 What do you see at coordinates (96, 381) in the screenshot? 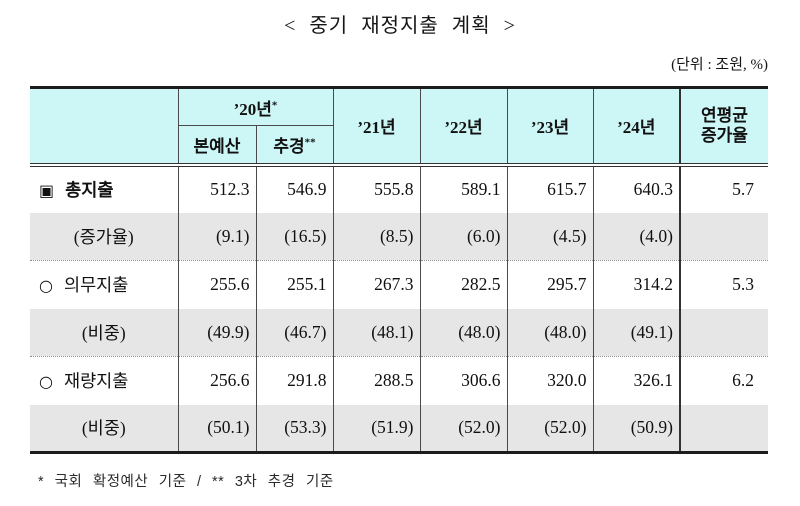
I see `row-label-text: 재량지출` at bounding box center [96, 381].